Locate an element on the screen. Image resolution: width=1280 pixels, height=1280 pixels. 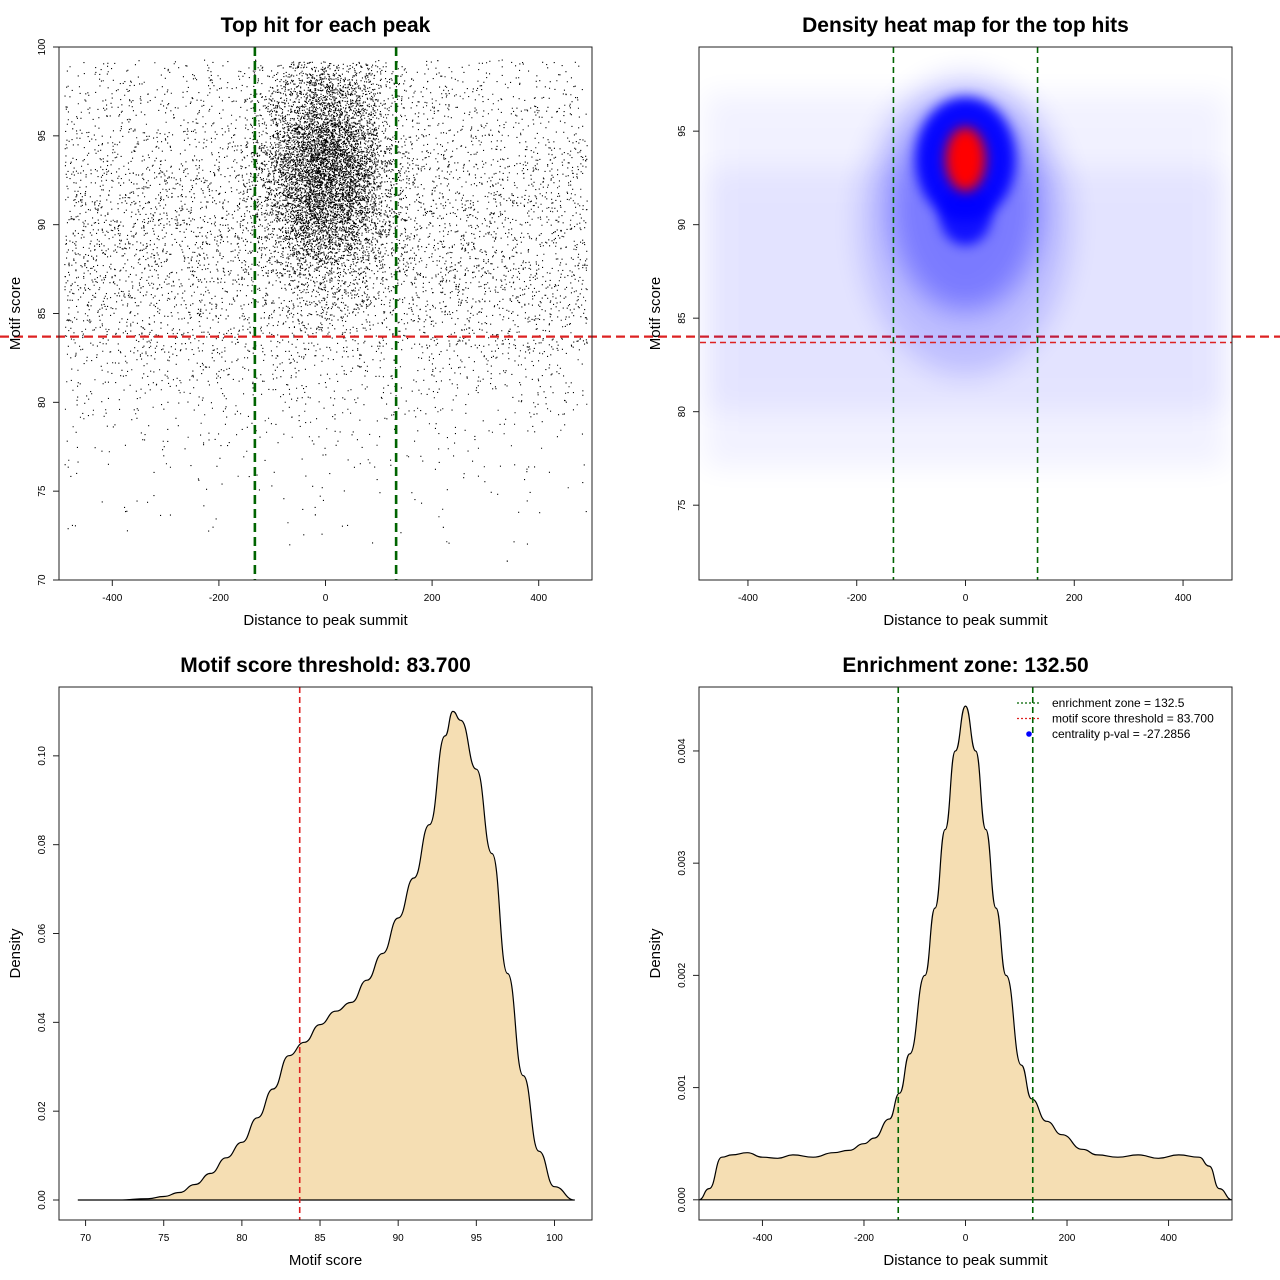
panel-title: Top hit for each peak is located at coordinates (326, 25).